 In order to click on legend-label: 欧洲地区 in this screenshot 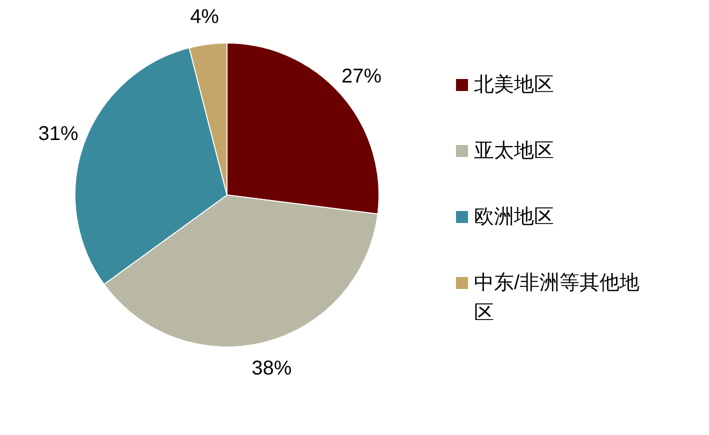, I will do `click(514, 217)`.